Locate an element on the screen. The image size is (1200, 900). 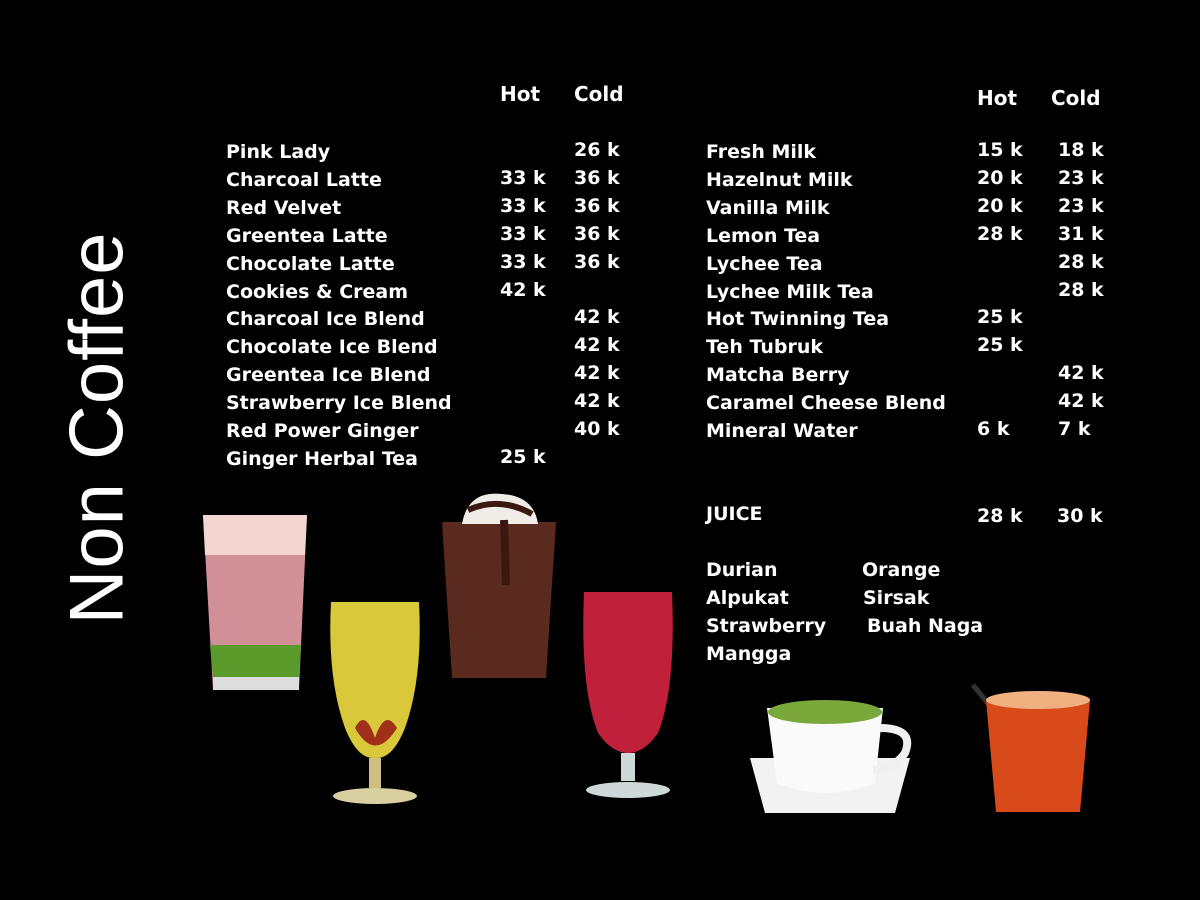
juice-flavor: Mangga is located at coordinates (749, 654).